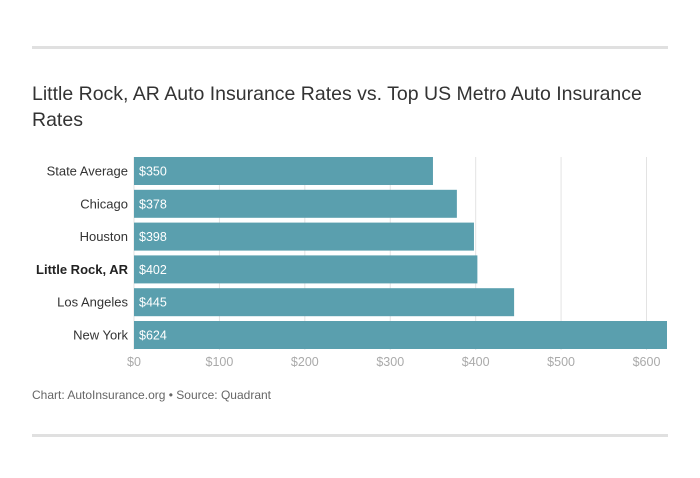 This screenshot has height=478, width=700. Describe the element at coordinates (647, 362) in the screenshot. I see `x-tick-label: $600` at that location.